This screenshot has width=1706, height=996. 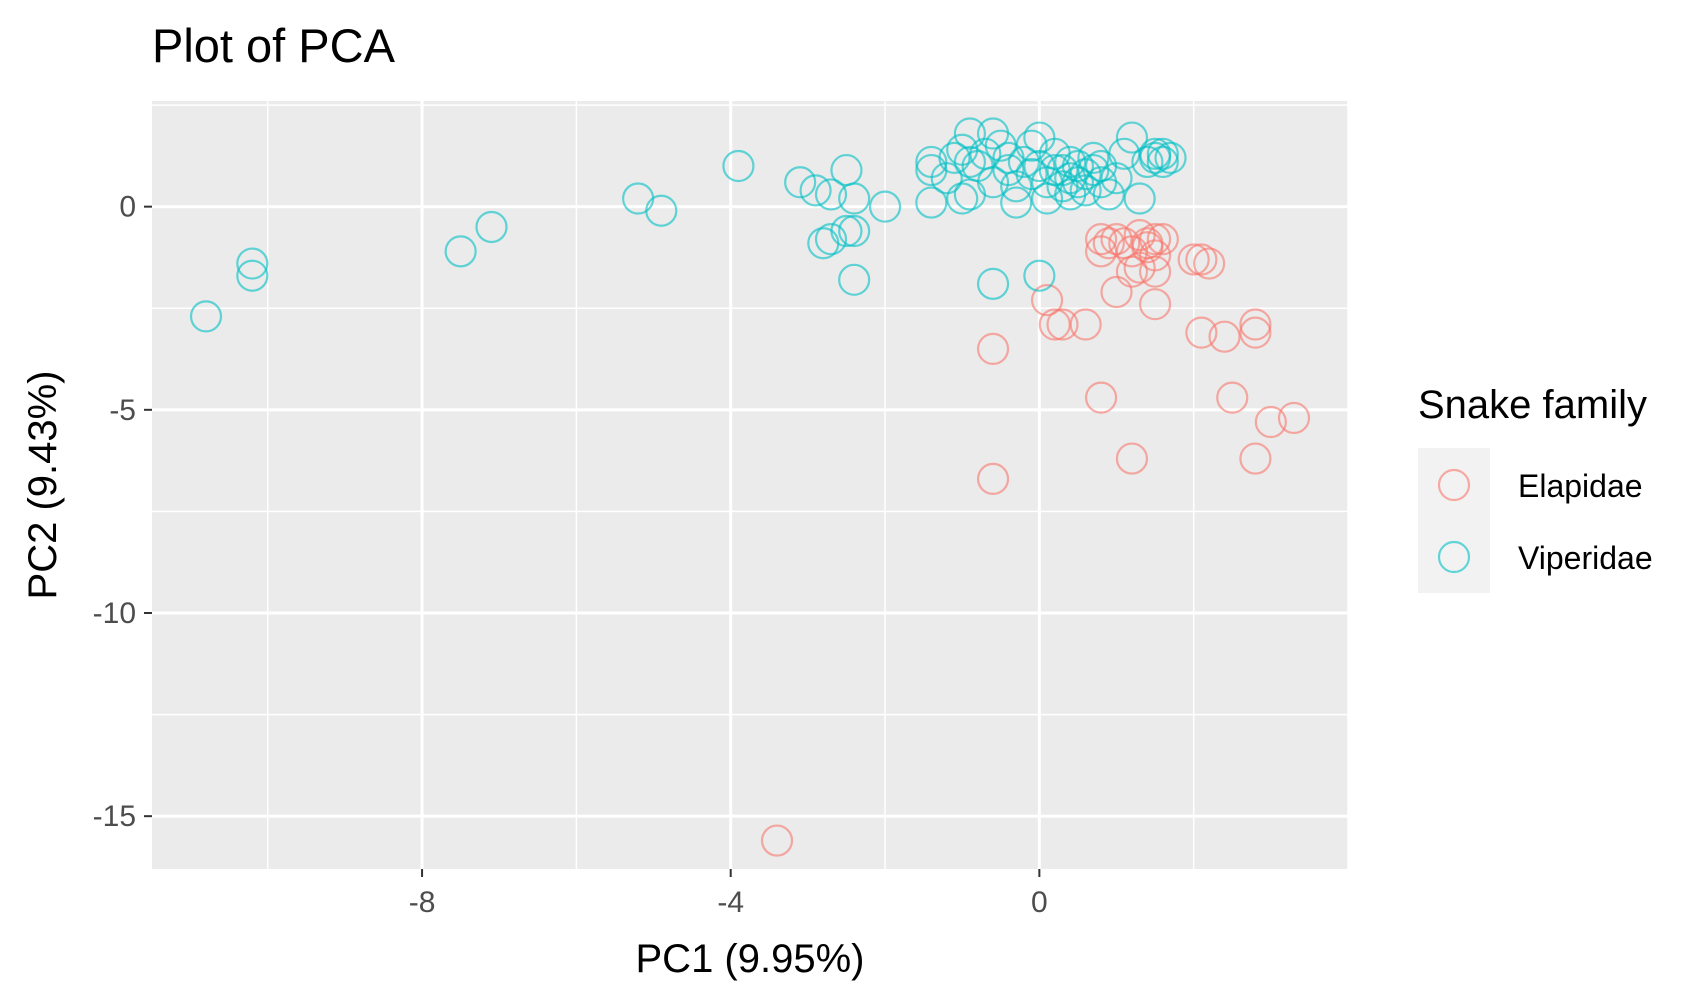 What do you see at coordinates (1454, 520) in the screenshot?
I see `legend-key-background` at bounding box center [1454, 520].